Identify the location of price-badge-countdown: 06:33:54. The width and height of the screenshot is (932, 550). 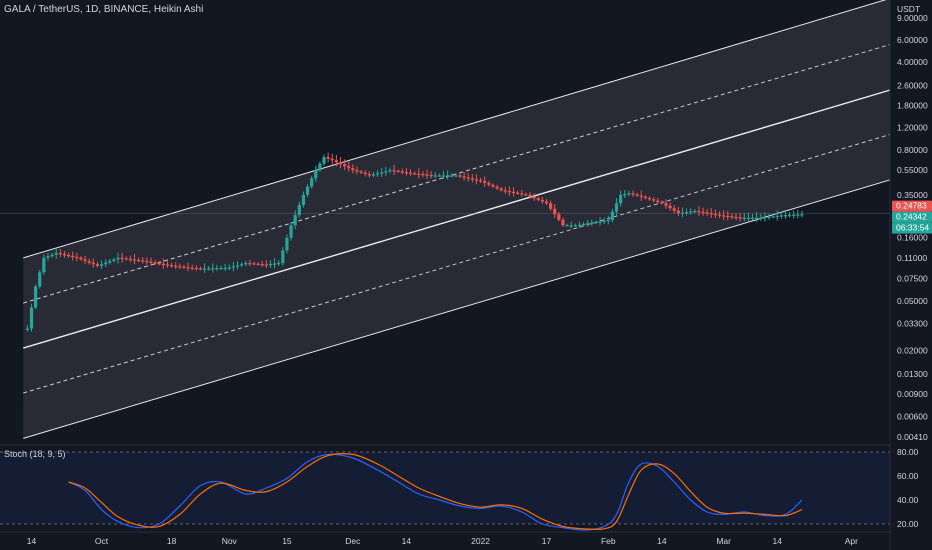
(912, 228).